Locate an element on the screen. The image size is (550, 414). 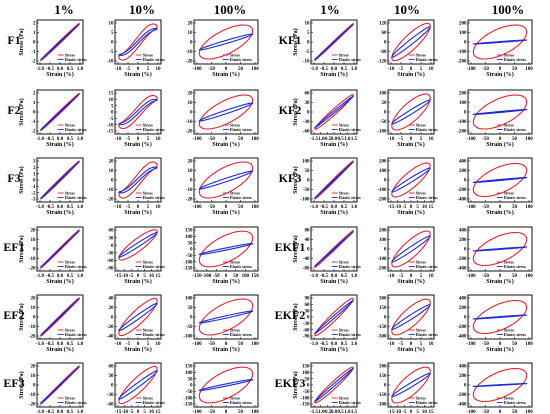
x-tick-label-ekf1-2-1: -5 is located at coordinates (401, 276).